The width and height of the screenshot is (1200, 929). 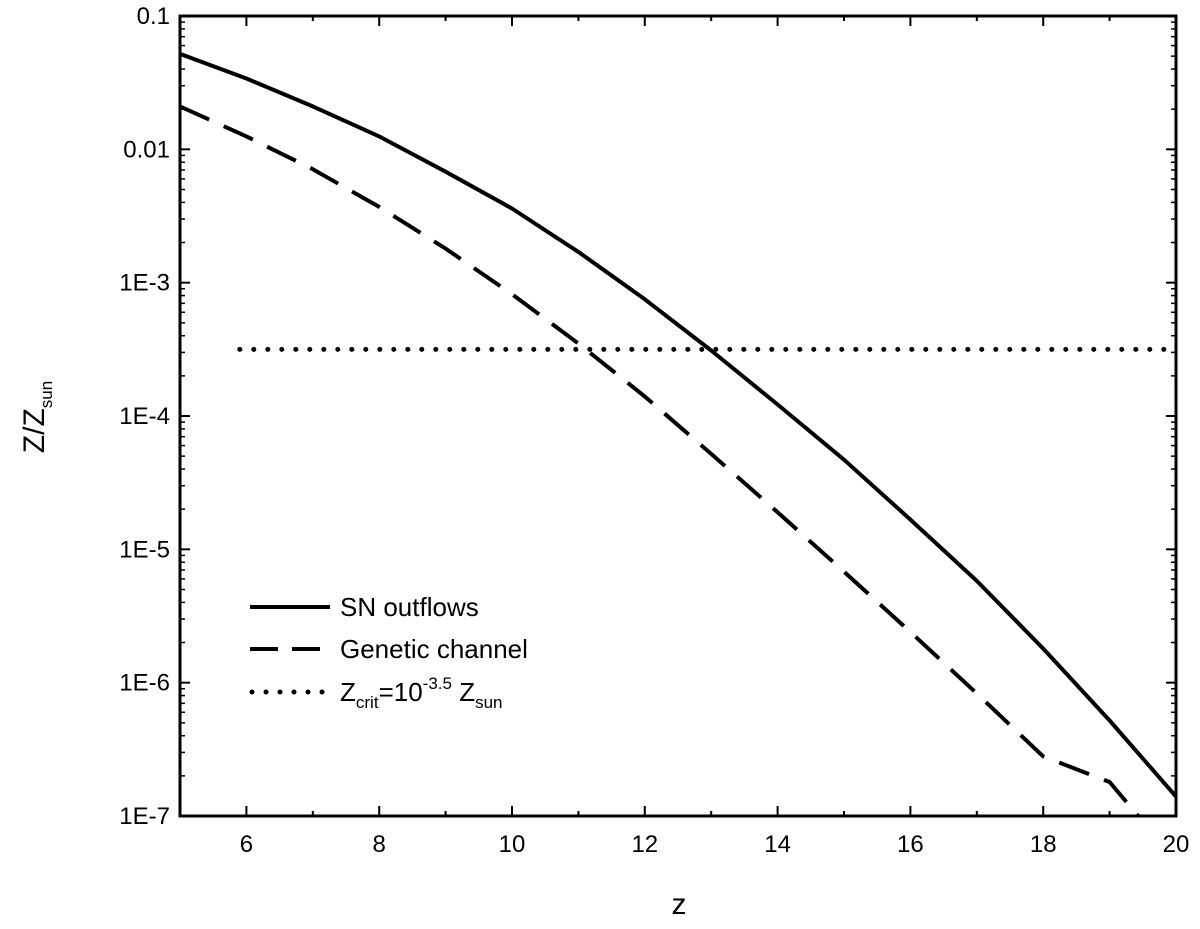 I want to click on legend-zcrit-sub2: sun, so click(x=488, y=702).